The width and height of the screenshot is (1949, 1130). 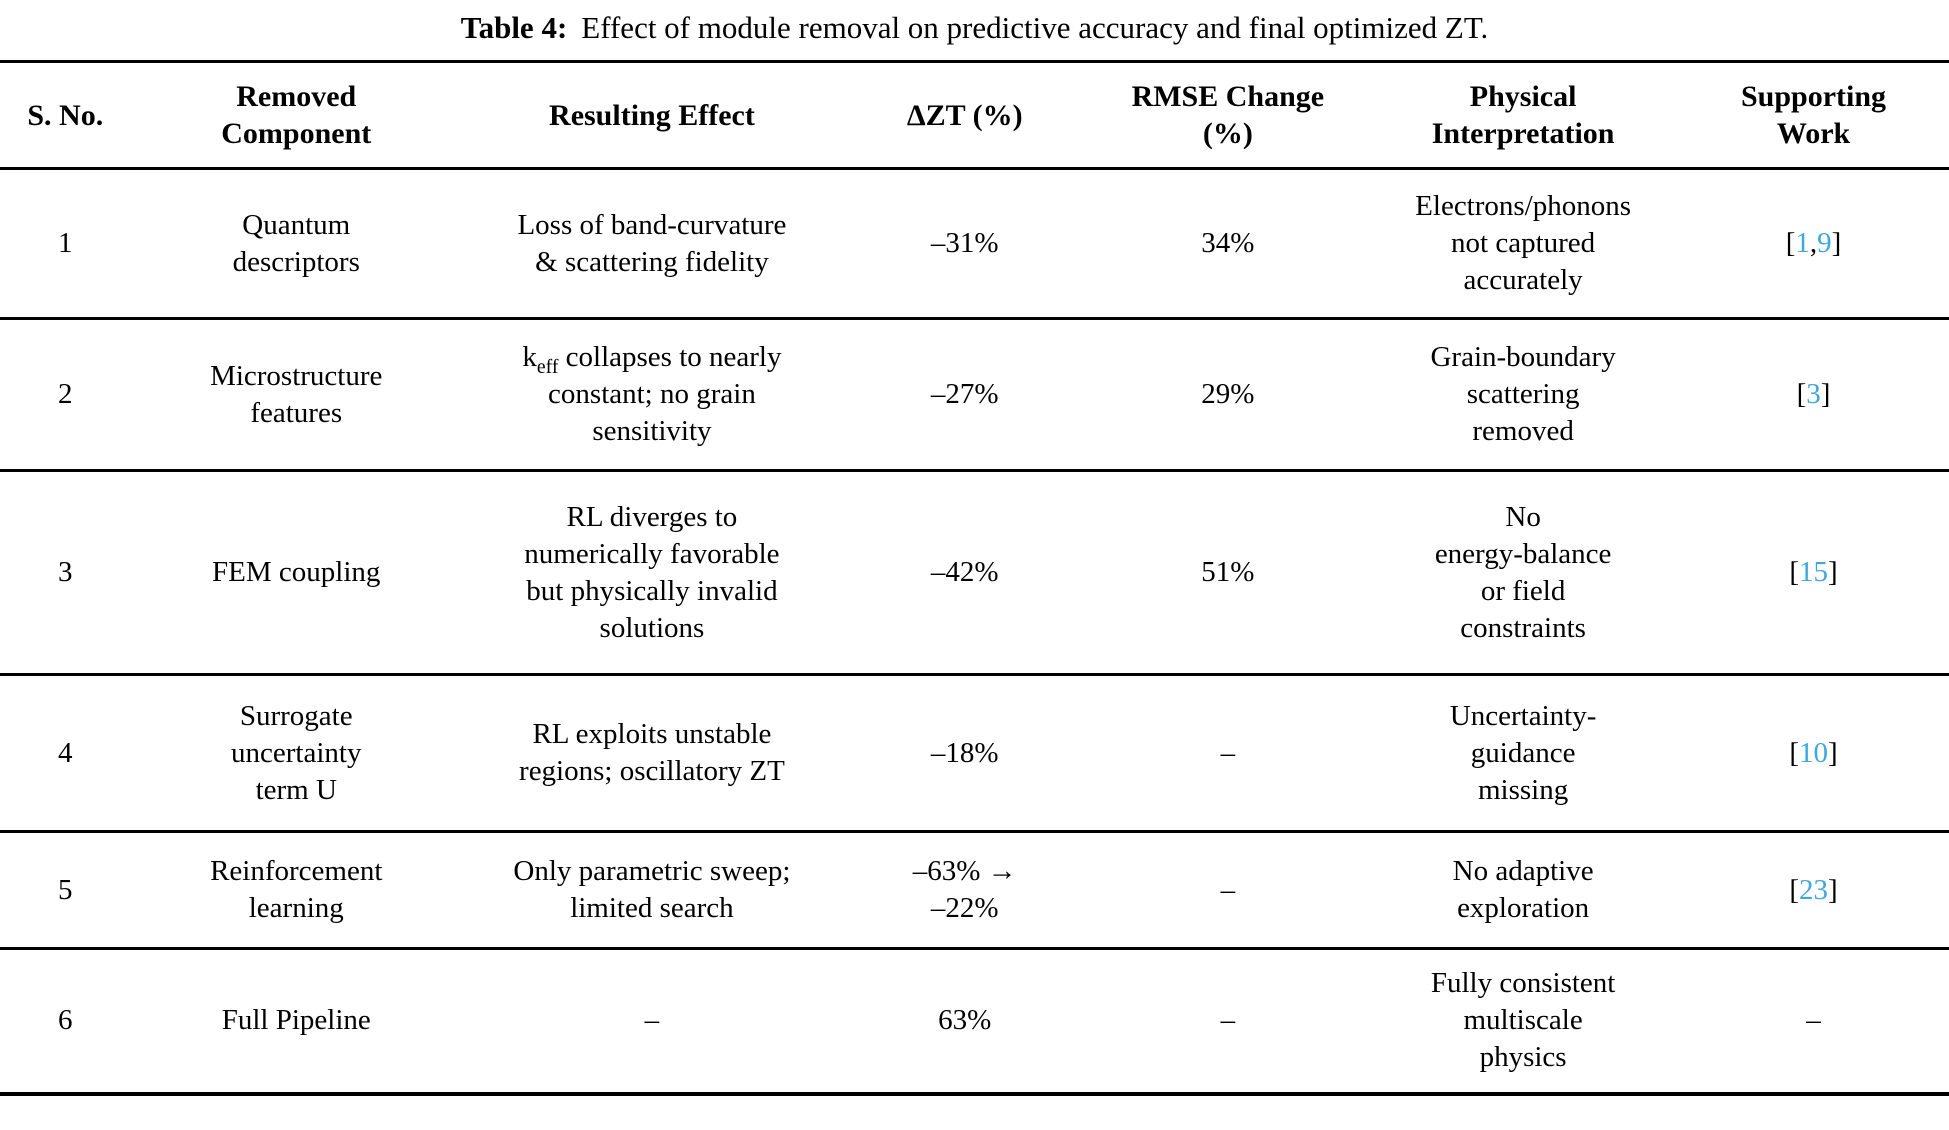 What do you see at coordinates (296, 115) in the screenshot?
I see `column-header-removed-component: Removed Component` at bounding box center [296, 115].